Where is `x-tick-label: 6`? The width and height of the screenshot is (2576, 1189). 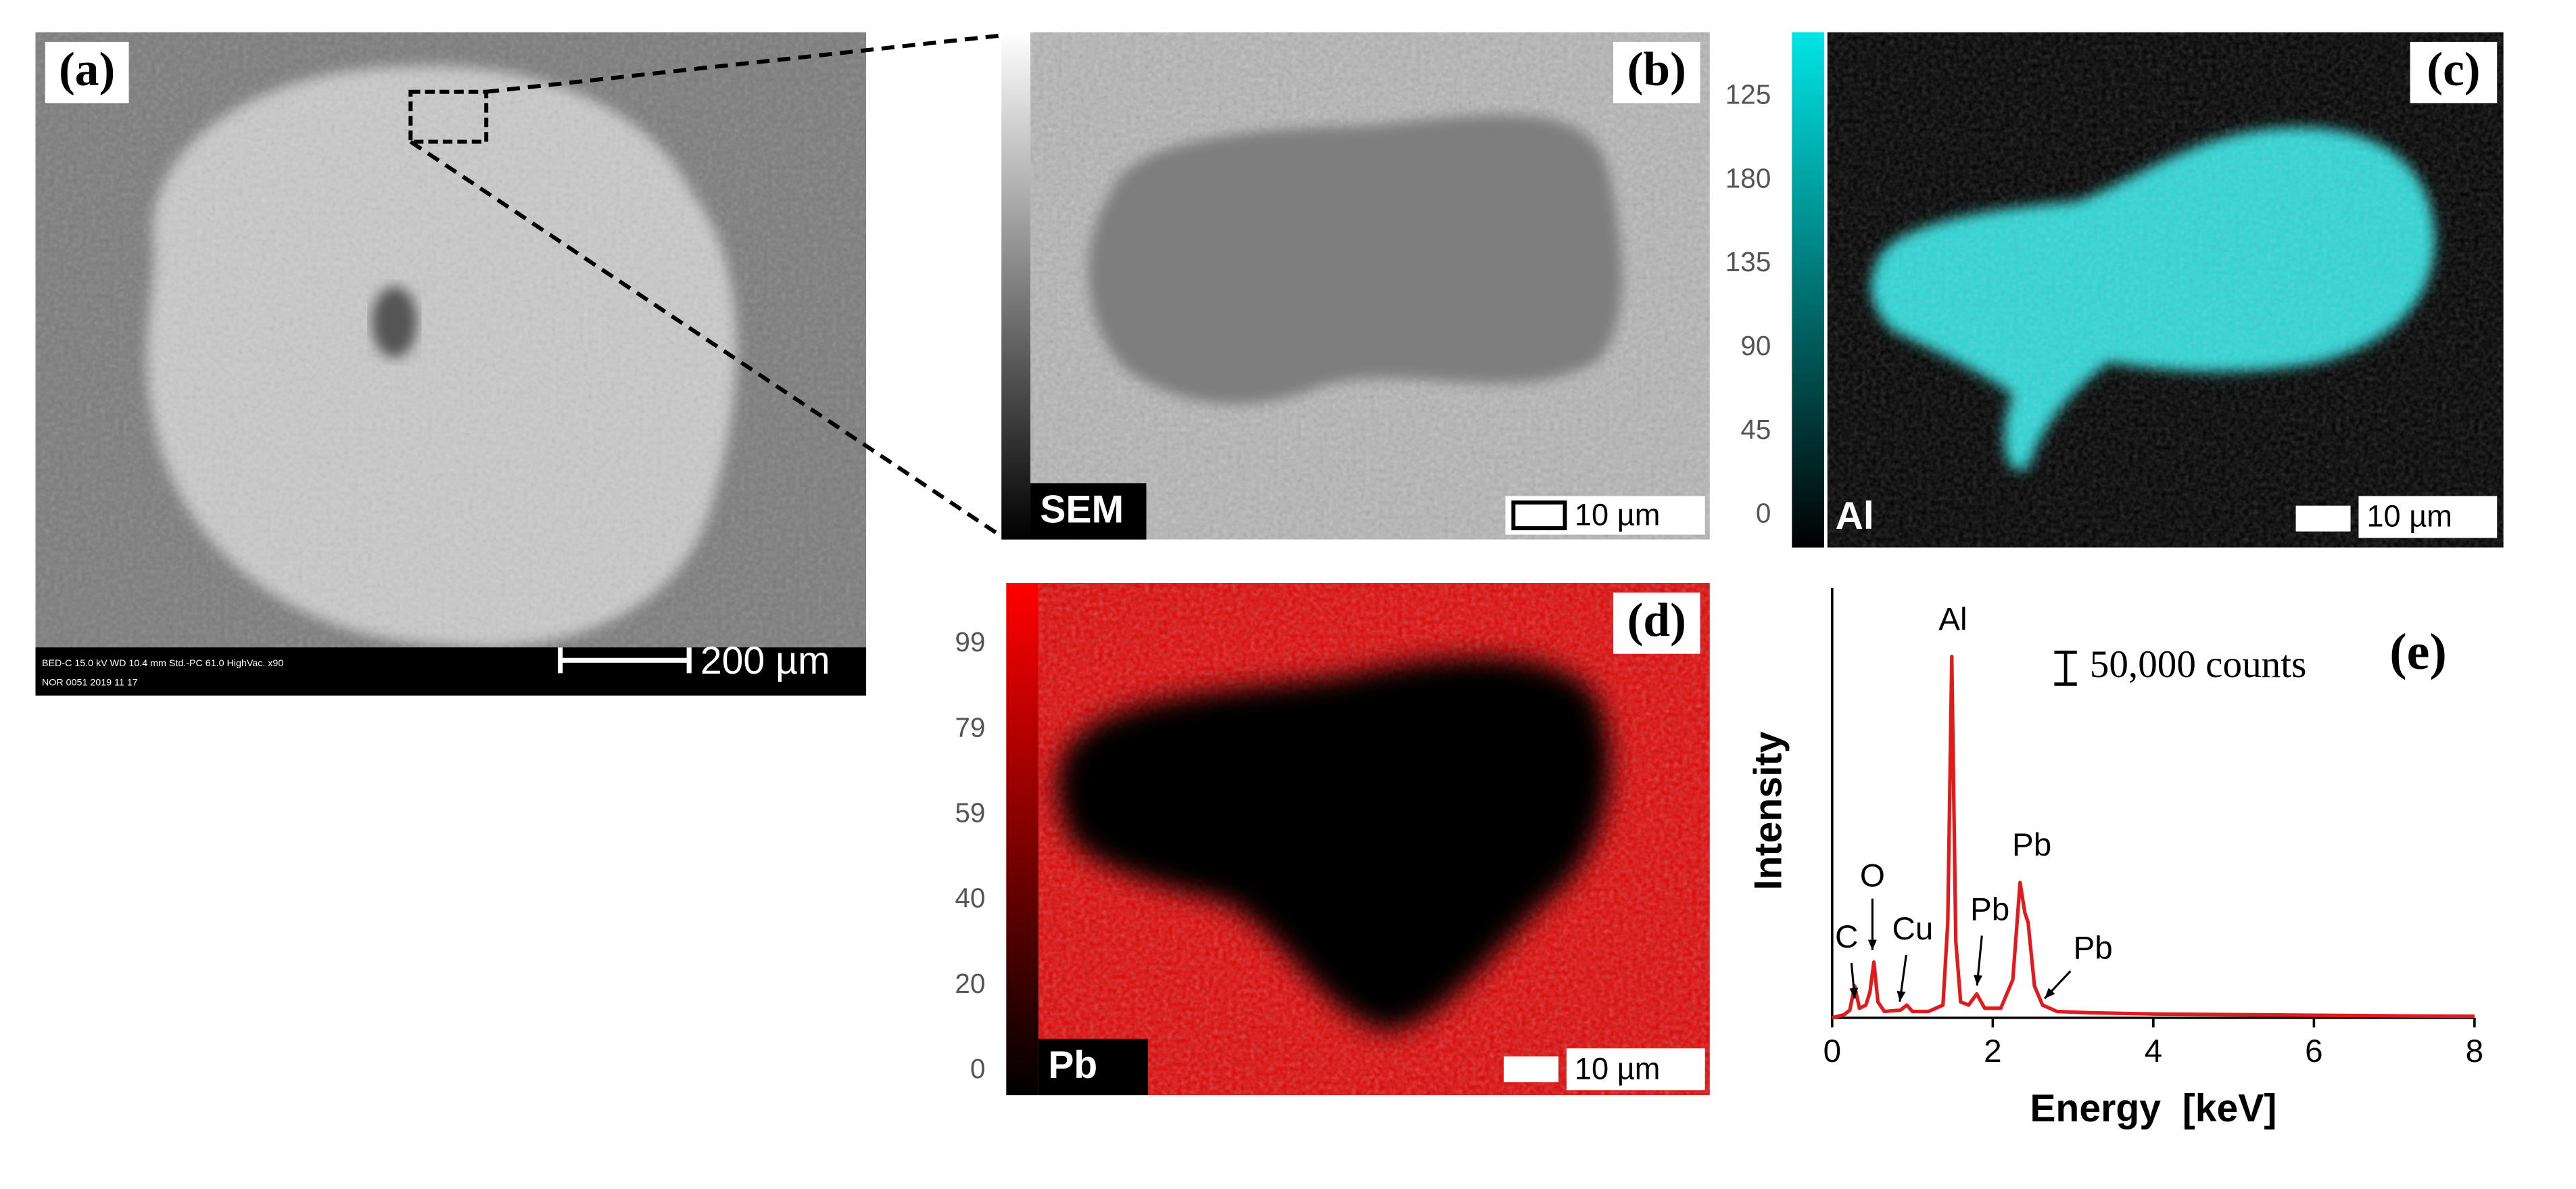 x-tick-label: 6 is located at coordinates (2313, 1051).